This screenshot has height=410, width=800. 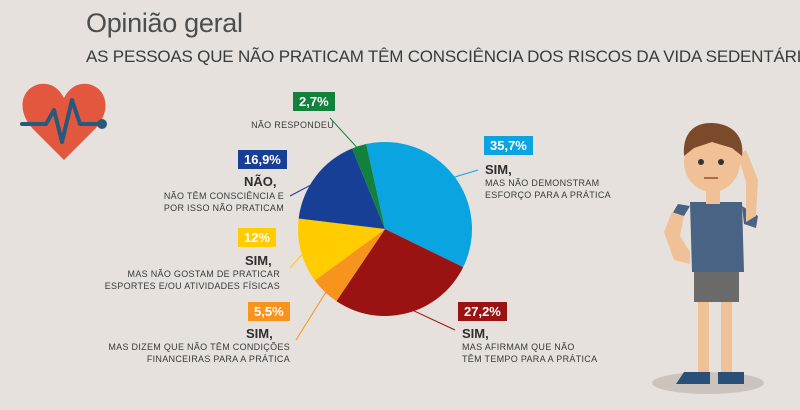 What do you see at coordinates (259, 333) in the screenshot?
I see `slice-2-title: SIM,` at bounding box center [259, 333].